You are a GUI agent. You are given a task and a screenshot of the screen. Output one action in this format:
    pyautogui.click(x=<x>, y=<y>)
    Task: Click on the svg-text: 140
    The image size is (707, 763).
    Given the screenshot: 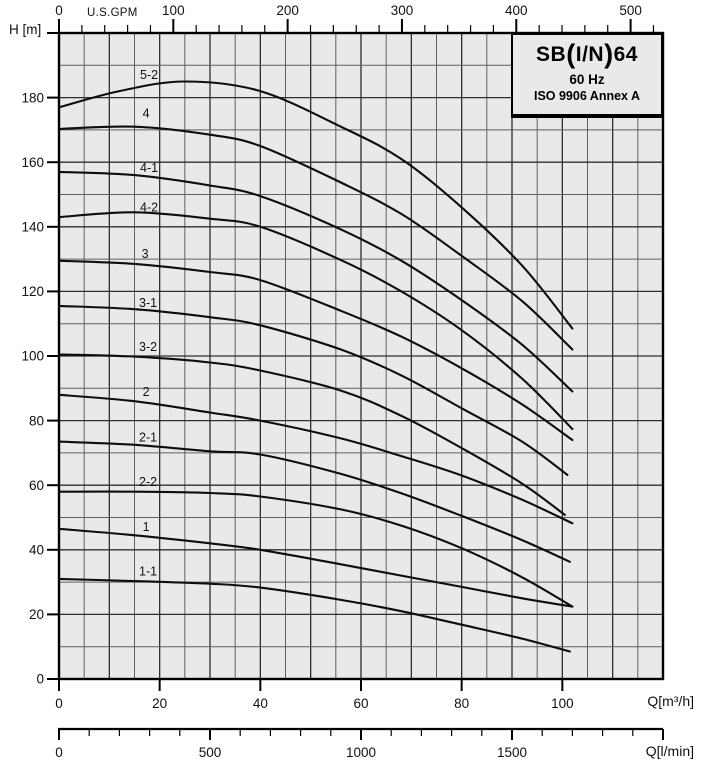 What is the action you would take?
    pyautogui.click(x=32, y=227)
    